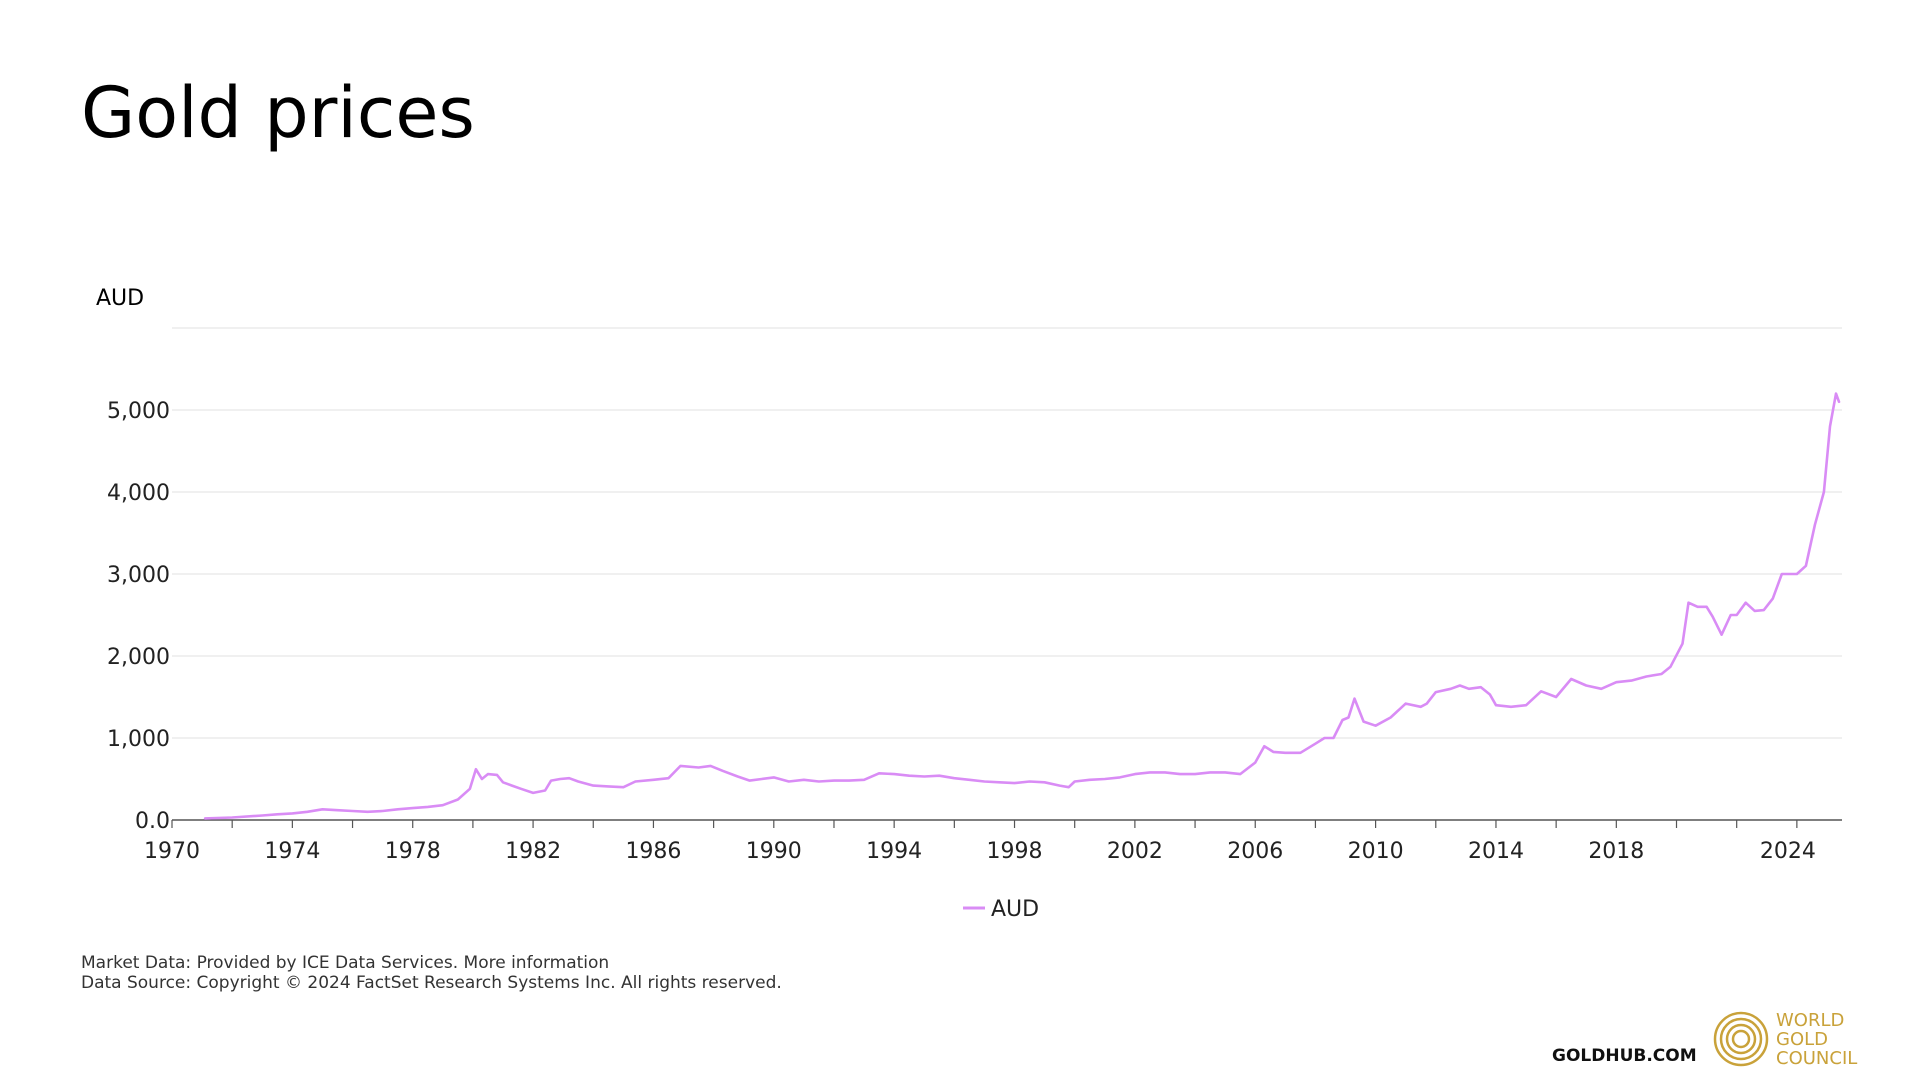 Image resolution: width=1920 pixels, height=1080 pixels. What do you see at coordinates (138, 739) in the screenshot?
I see `y-tick-label: 1,000` at bounding box center [138, 739].